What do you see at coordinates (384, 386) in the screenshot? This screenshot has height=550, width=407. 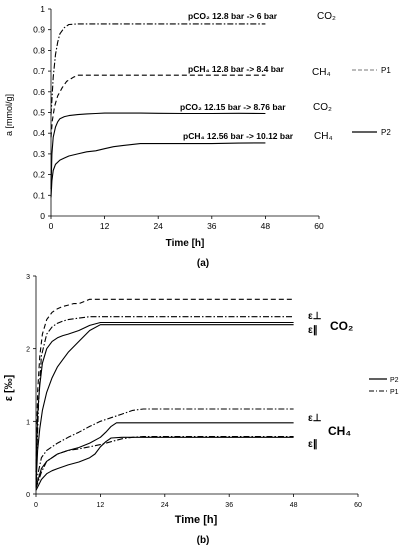 I see `panel-b-legend: P2 P1` at bounding box center [384, 386].